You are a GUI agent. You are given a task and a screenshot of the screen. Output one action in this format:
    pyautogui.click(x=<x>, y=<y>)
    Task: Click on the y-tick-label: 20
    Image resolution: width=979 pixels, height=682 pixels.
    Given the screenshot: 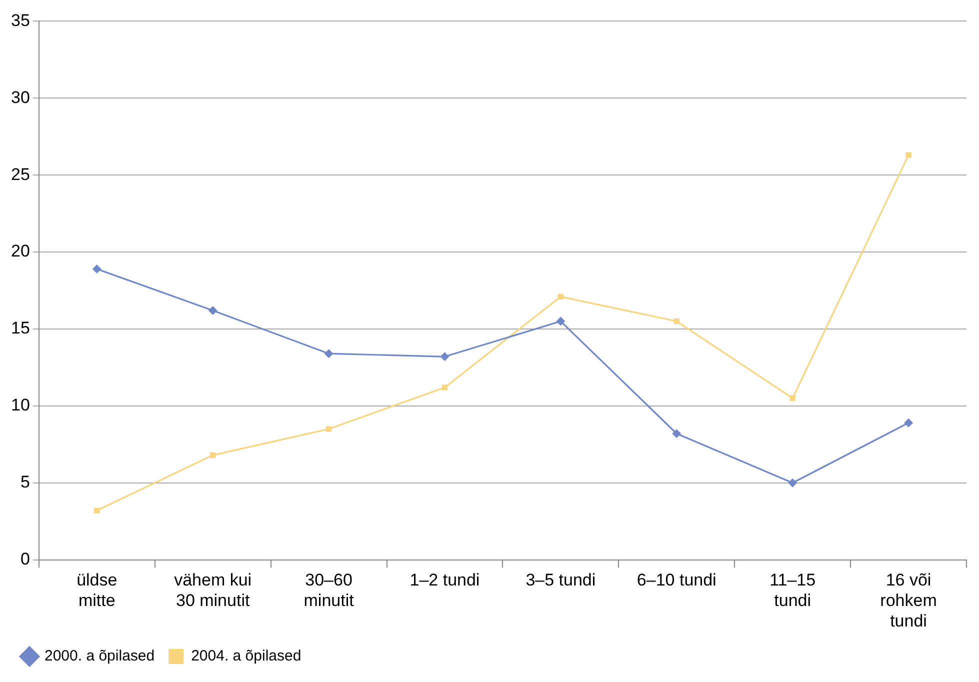 What is the action you would take?
    pyautogui.click(x=20, y=251)
    